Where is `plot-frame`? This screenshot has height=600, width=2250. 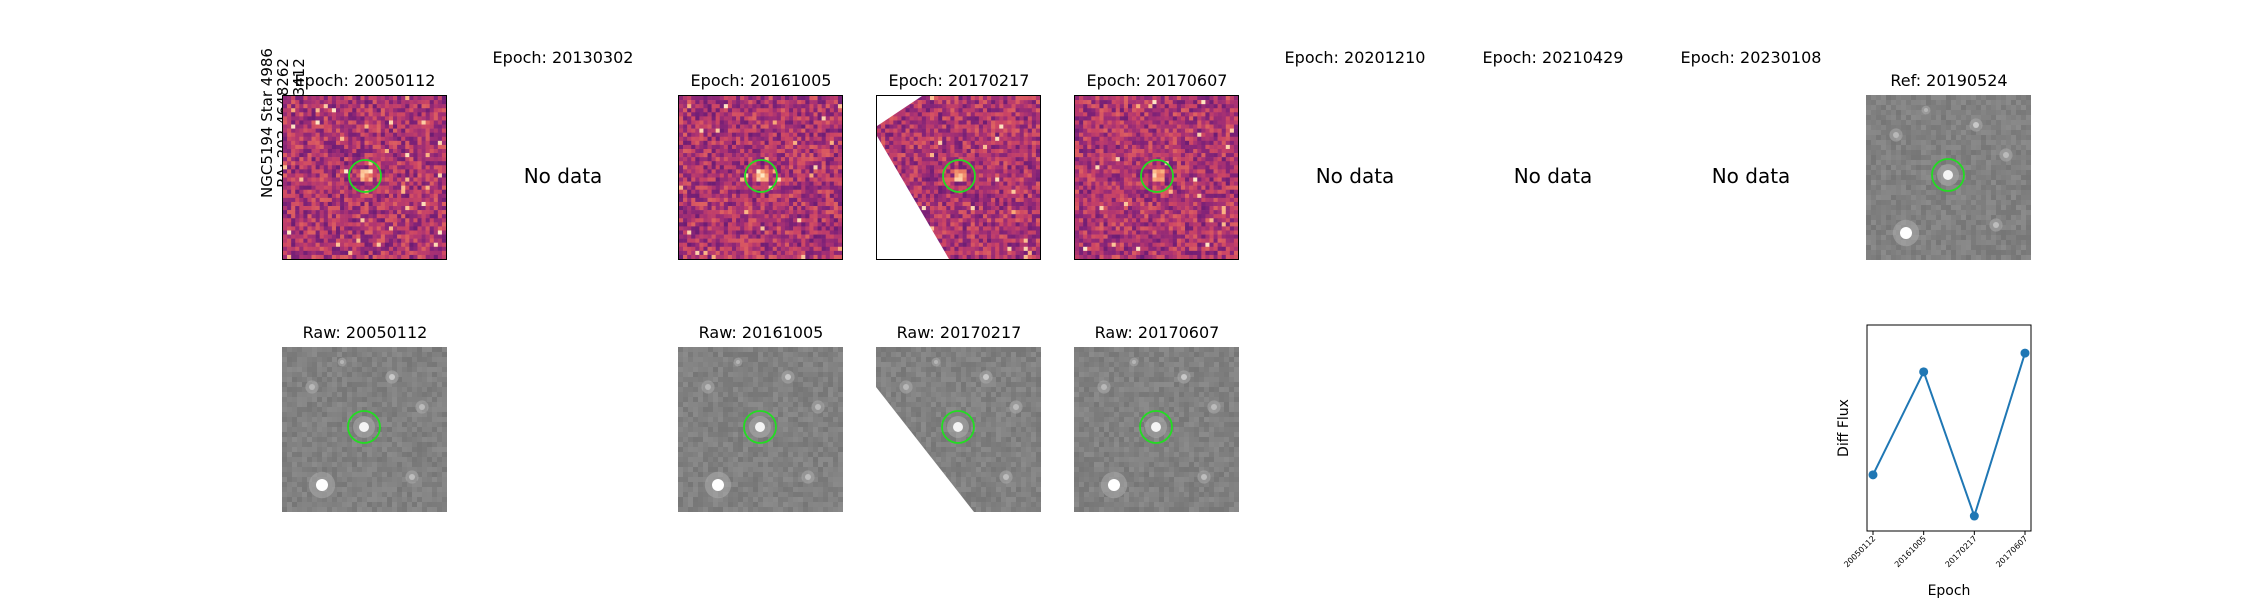 plot-frame is located at coordinates (1949, 428).